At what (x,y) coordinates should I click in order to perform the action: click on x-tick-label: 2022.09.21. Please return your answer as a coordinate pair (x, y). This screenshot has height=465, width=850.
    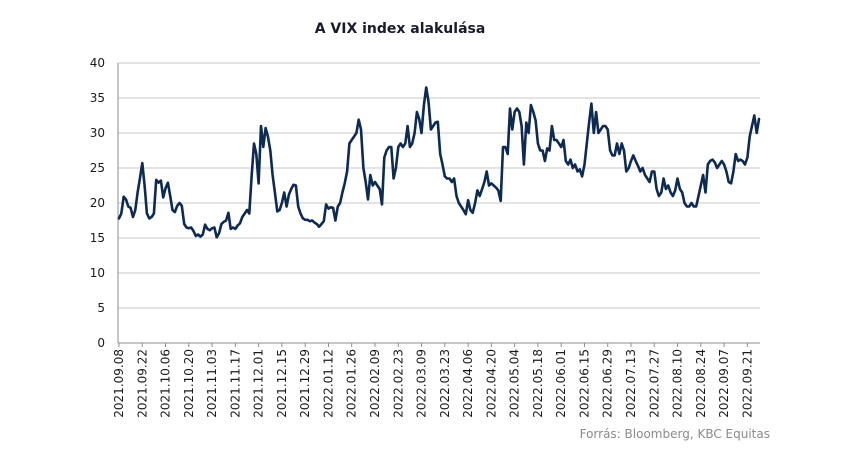
    Looking at the image, I should click on (747, 383).